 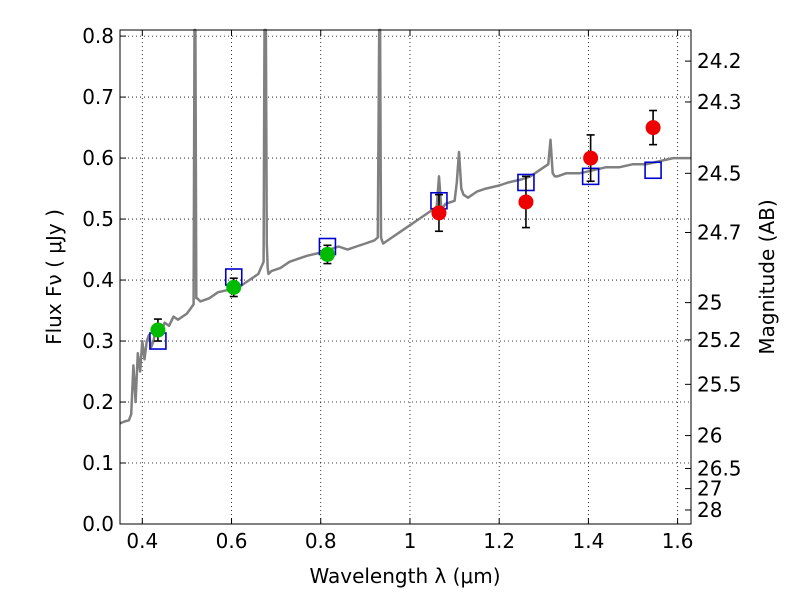 What do you see at coordinates (653, 170) in the screenshot?
I see `model-square-point` at bounding box center [653, 170].